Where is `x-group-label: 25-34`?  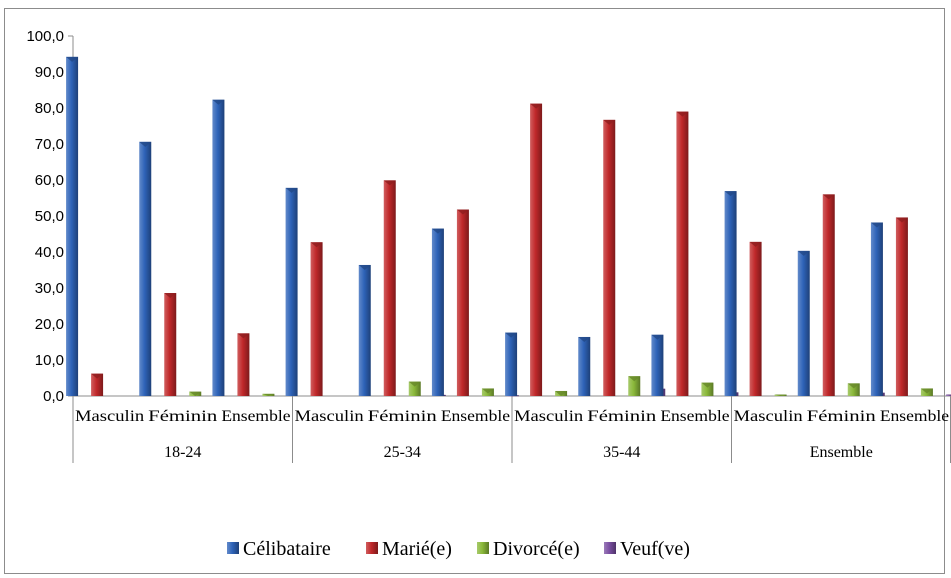
x-group-label: 25-34 is located at coordinates (402, 452).